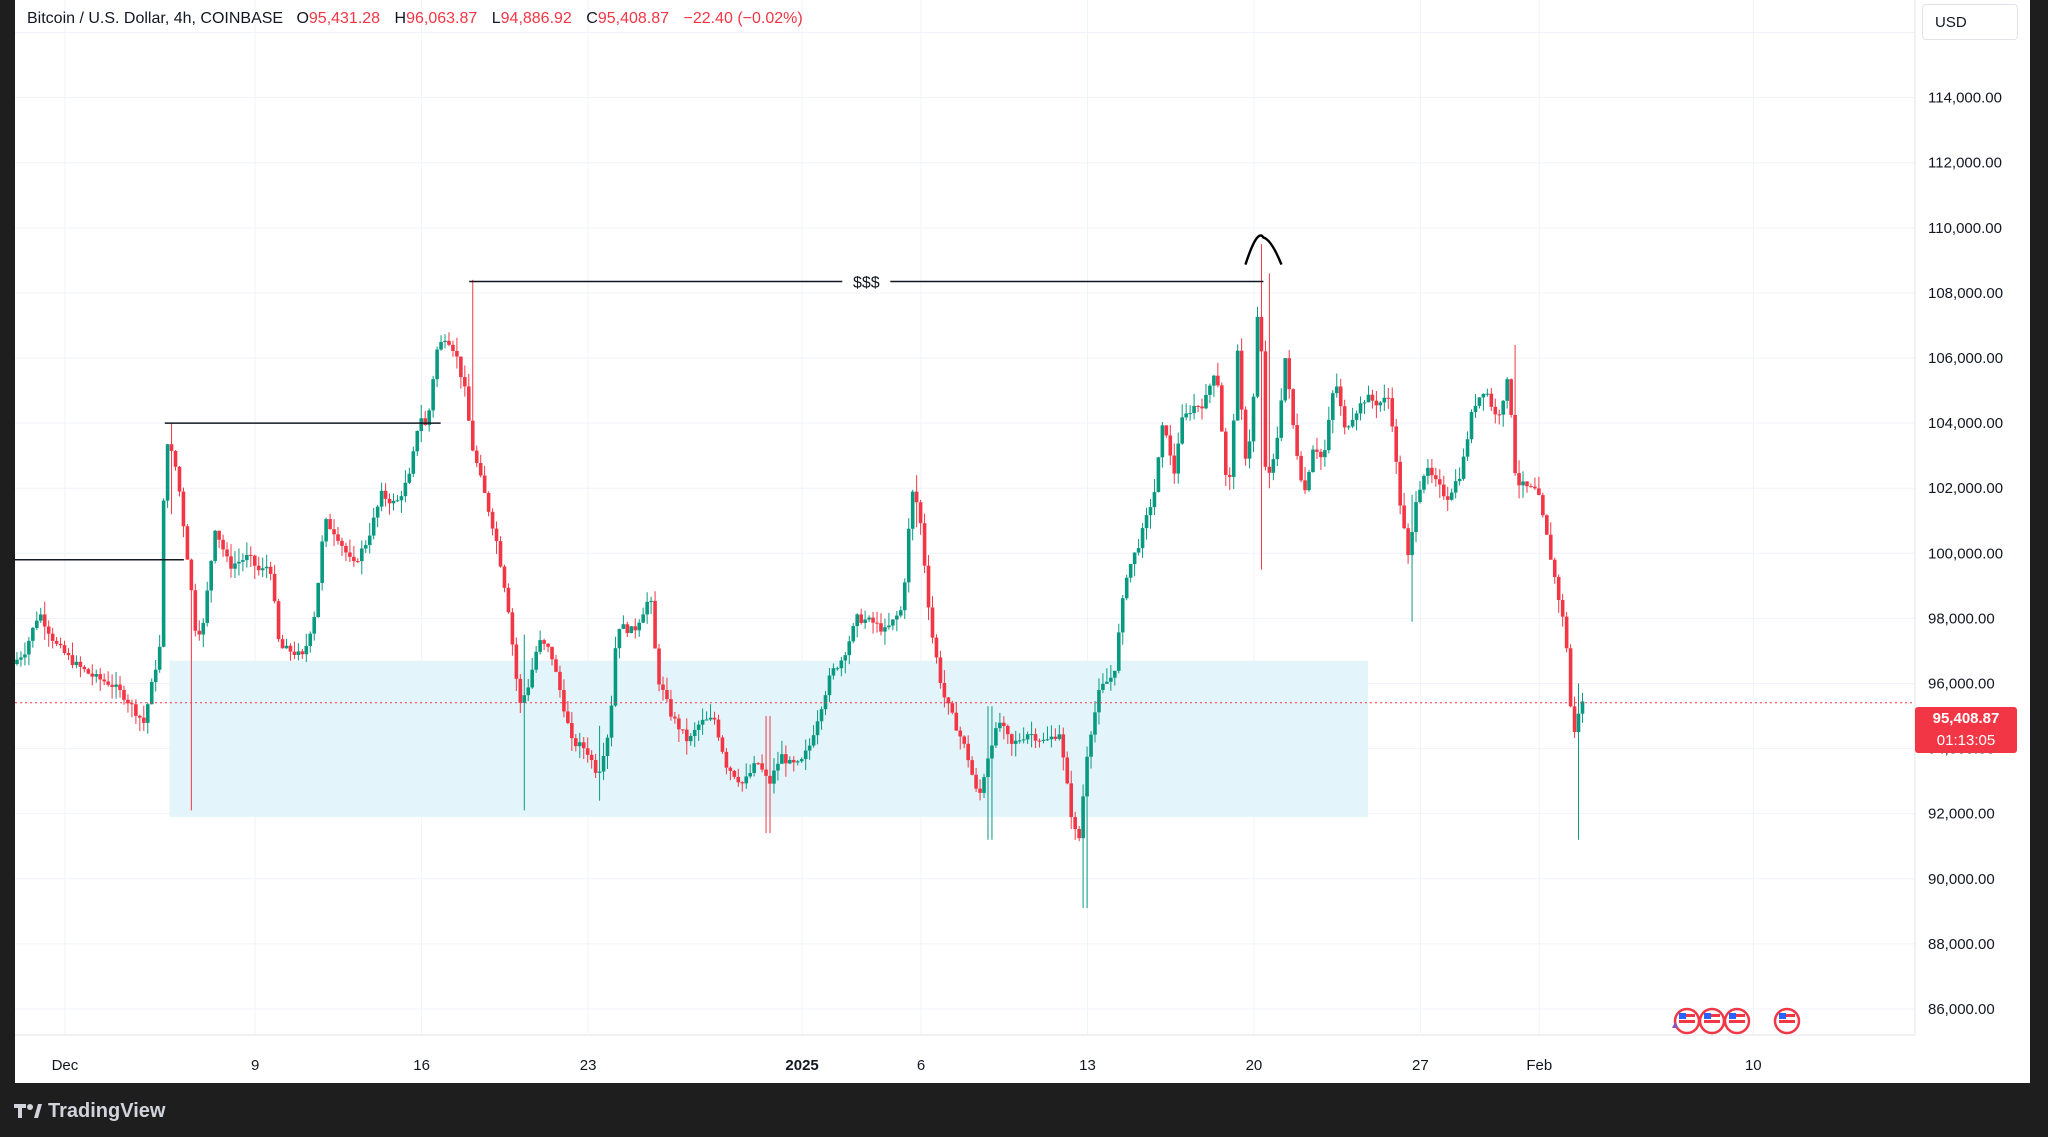 Image resolution: width=2048 pixels, height=1137 pixels. What do you see at coordinates (89, 1111) in the screenshot?
I see `footer-brand: TradingView` at bounding box center [89, 1111].